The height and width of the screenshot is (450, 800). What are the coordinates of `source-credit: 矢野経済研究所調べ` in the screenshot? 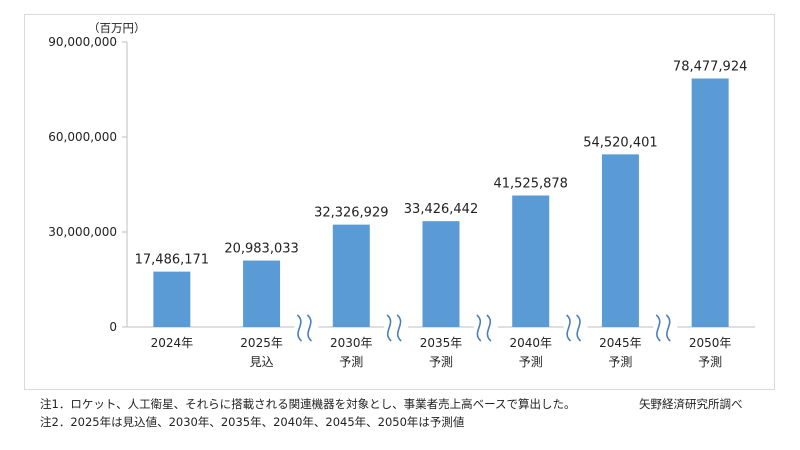 It's located at (691, 404).